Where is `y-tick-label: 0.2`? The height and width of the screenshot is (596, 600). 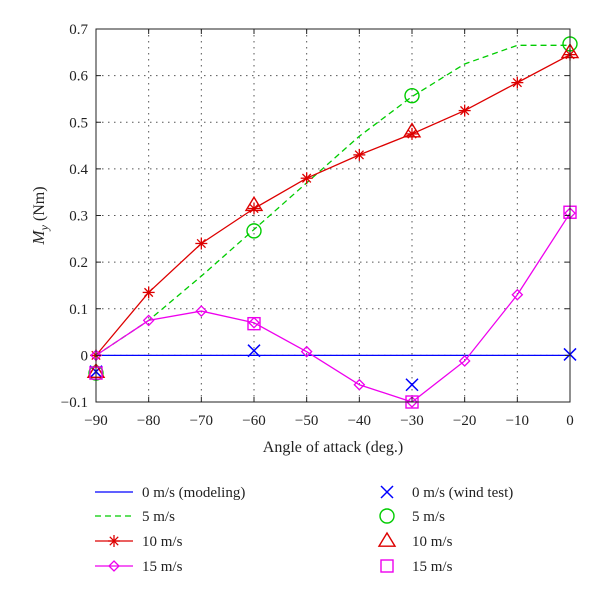 y-tick-label: 0.2 is located at coordinates (78, 263).